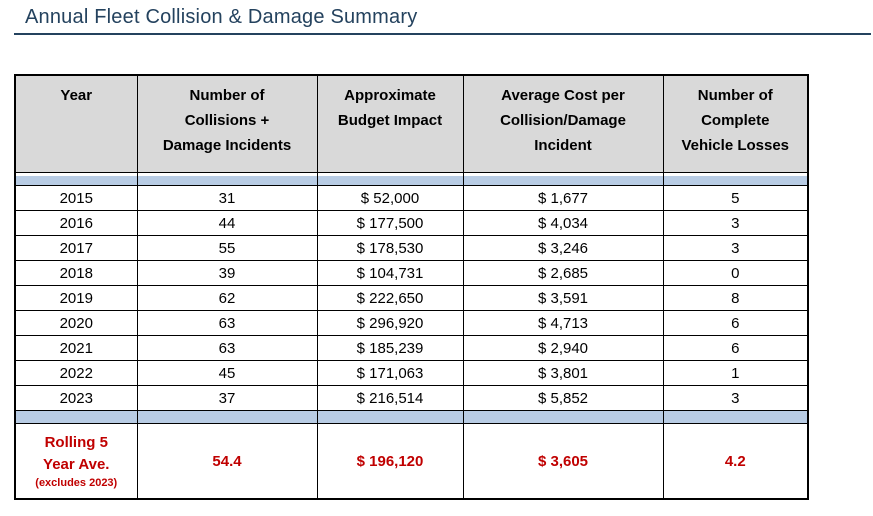 Image resolution: width=873 pixels, height=516 pixels. Describe the element at coordinates (442, 34) in the screenshot. I see `title-underline` at that location.